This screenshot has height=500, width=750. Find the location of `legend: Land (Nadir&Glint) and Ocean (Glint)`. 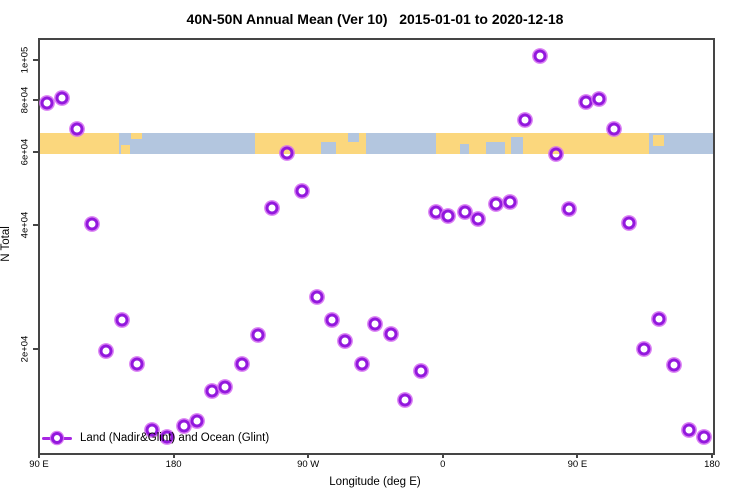

legend: Land (Nadir&Glint) and Ocean (Glint) is located at coordinates (155, 438).